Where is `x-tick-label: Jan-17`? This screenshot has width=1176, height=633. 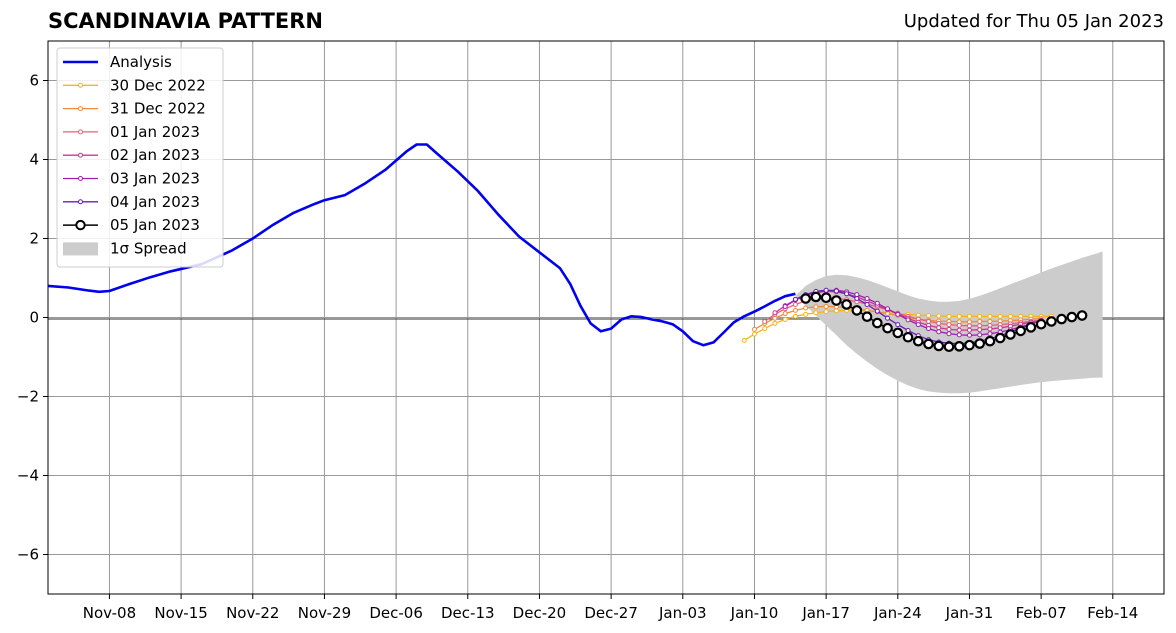 x-tick-label: Jan-17 is located at coordinates (825, 613).